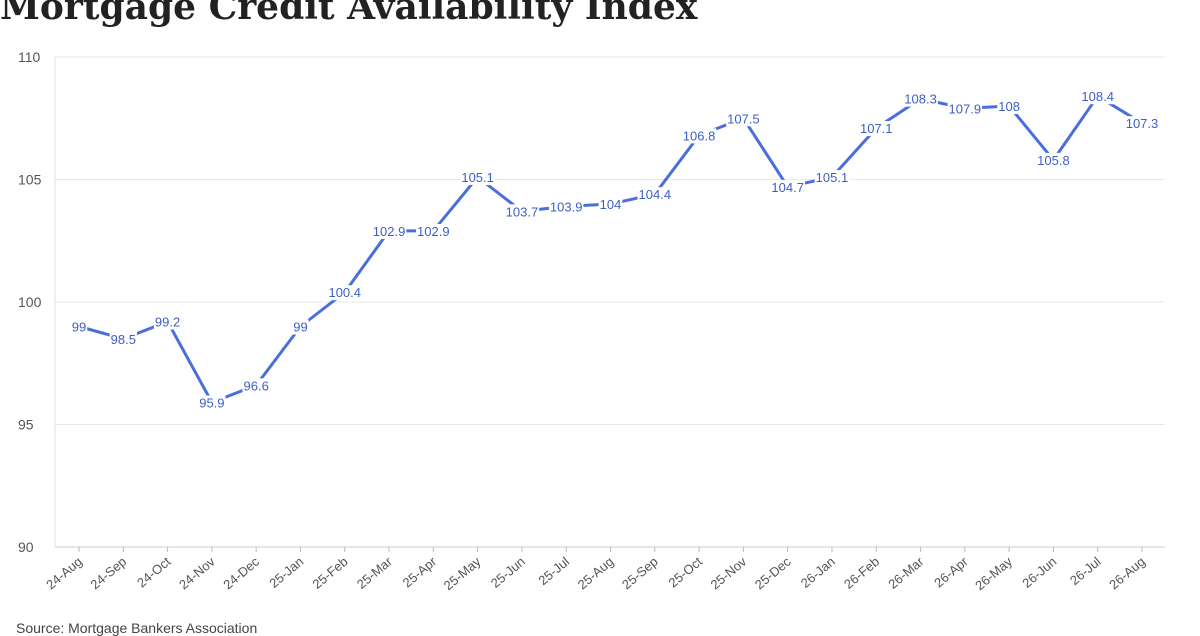 This screenshot has width=1200, height=636. What do you see at coordinates (906, 572) in the screenshot?
I see `x-tick-label: 26-Mar` at bounding box center [906, 572].